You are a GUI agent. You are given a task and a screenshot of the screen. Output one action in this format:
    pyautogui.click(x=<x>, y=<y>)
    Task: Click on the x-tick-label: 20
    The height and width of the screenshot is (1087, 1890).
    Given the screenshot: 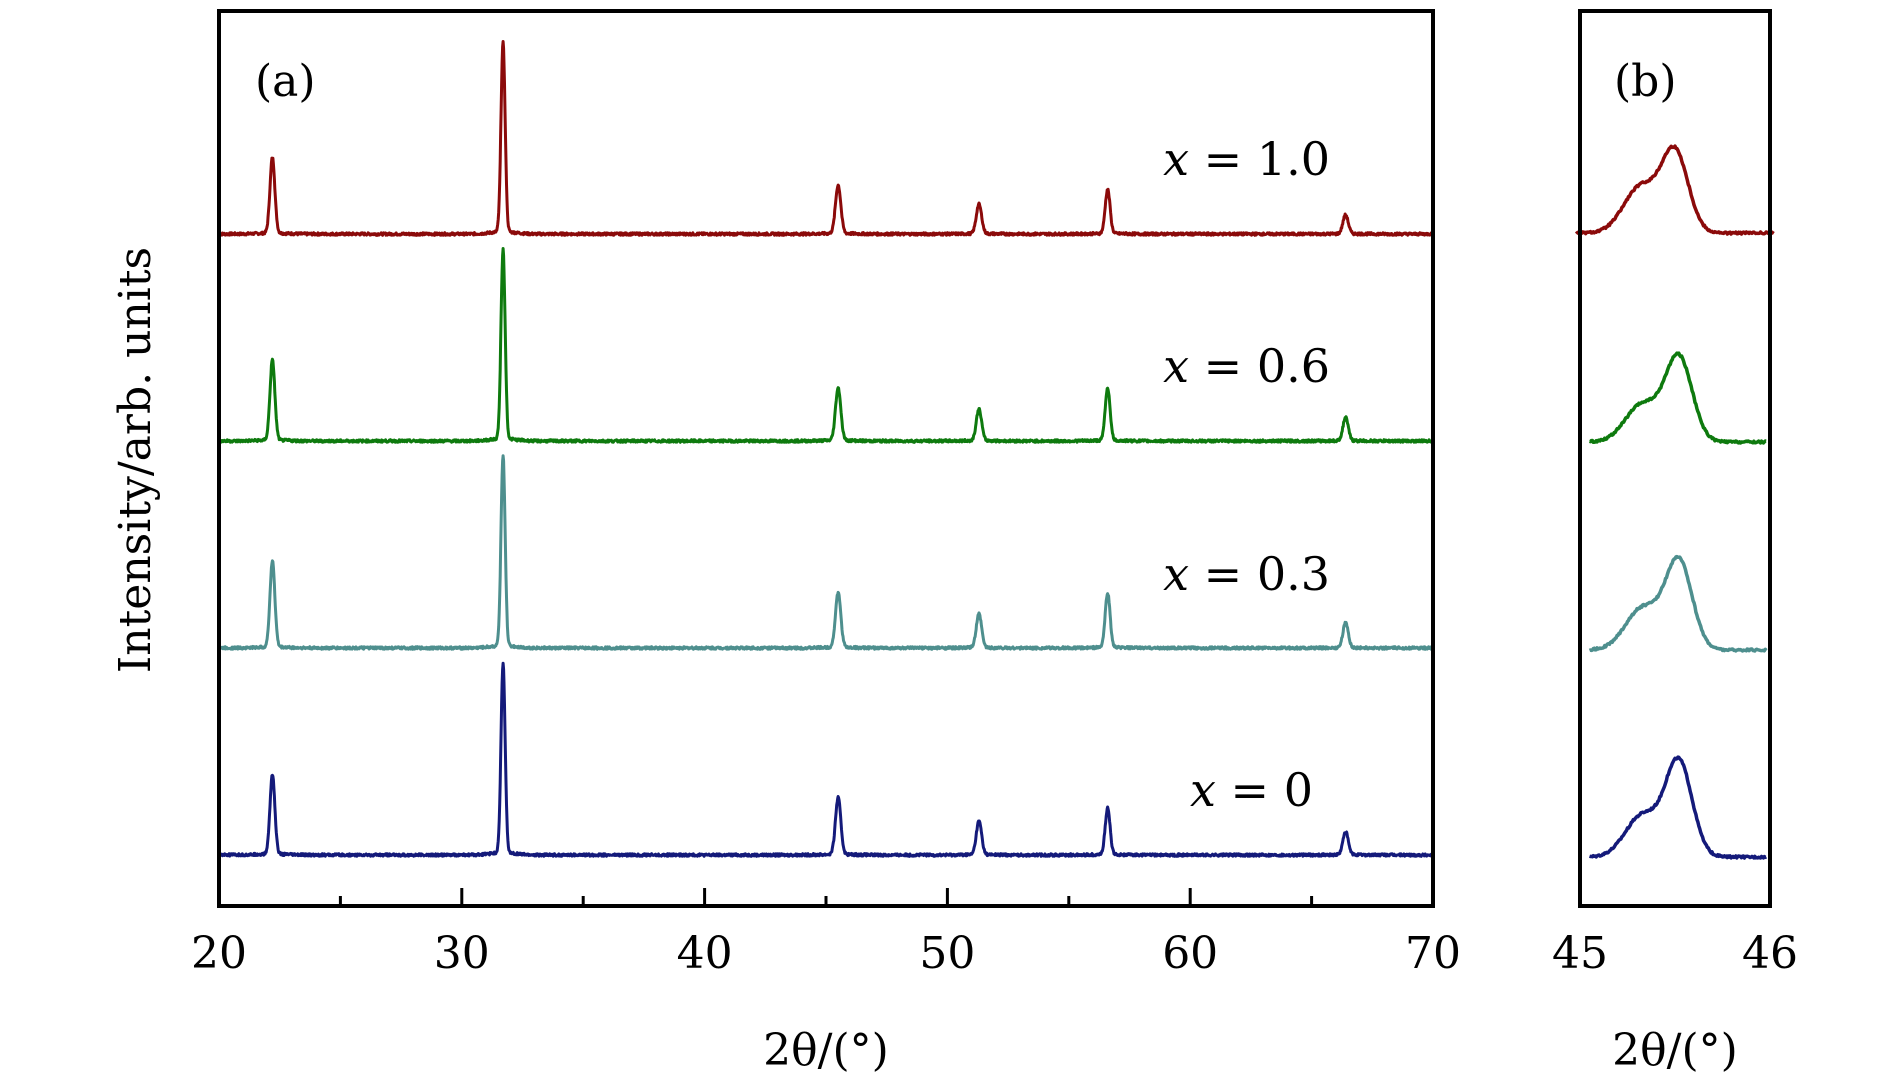 What is the action you would take?
    pyautogui.click(x=219, y=953)
    